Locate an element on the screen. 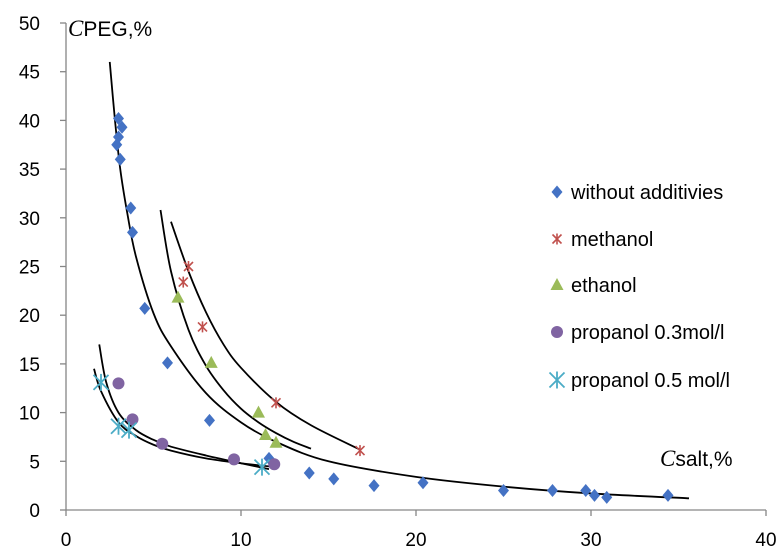 This screenshot has height=552, width=783. legend-marker-asterisk is located at coordinates (557, 380).